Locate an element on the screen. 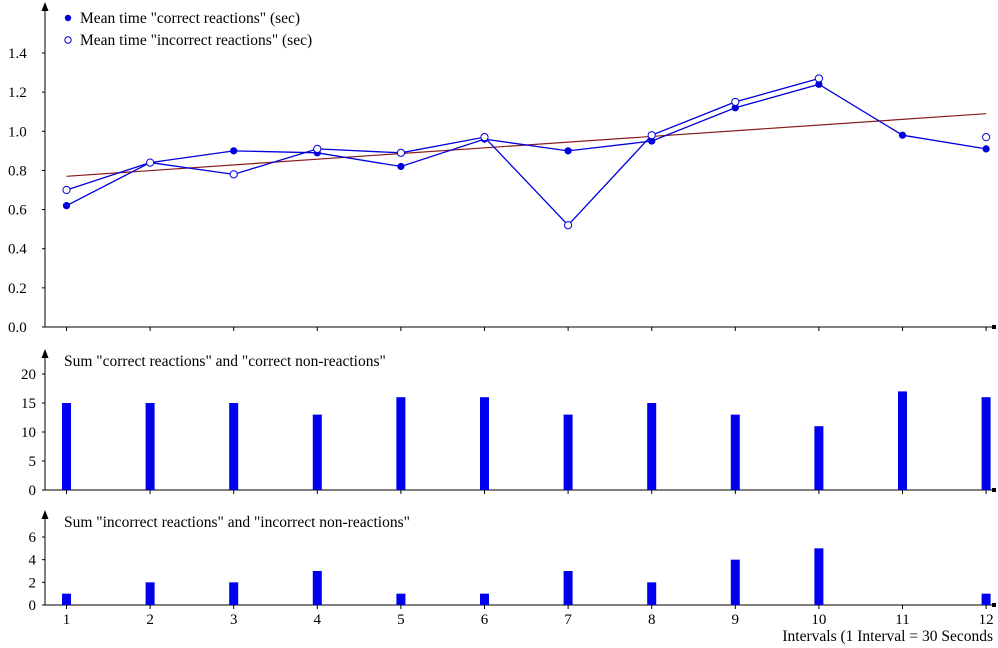  x-axis-label: Intervals (1 Interval = 30 Seconds is located at coordinates (887, 636).